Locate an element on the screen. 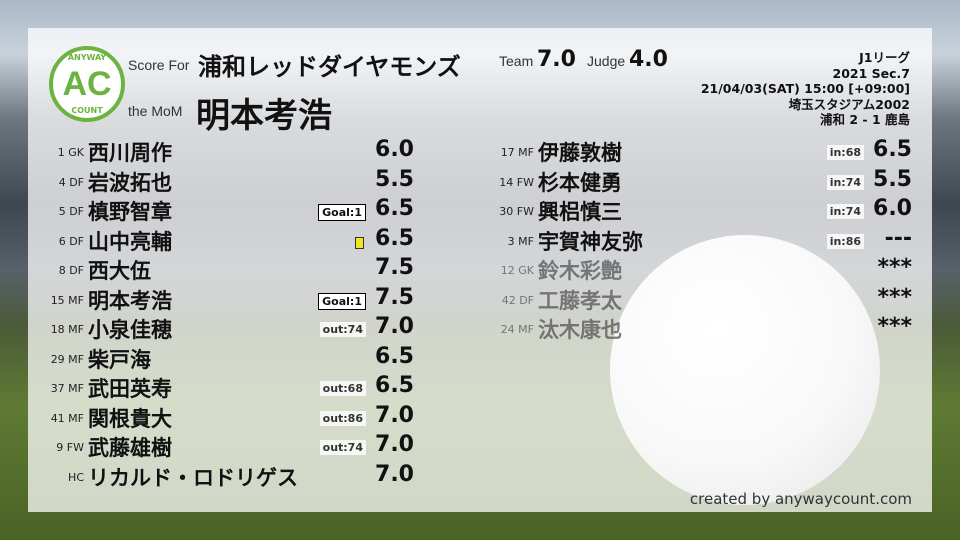 This screenshot has width=960, height=540. logo-text-bottom: COUNT is located at coordinates (87, 110).